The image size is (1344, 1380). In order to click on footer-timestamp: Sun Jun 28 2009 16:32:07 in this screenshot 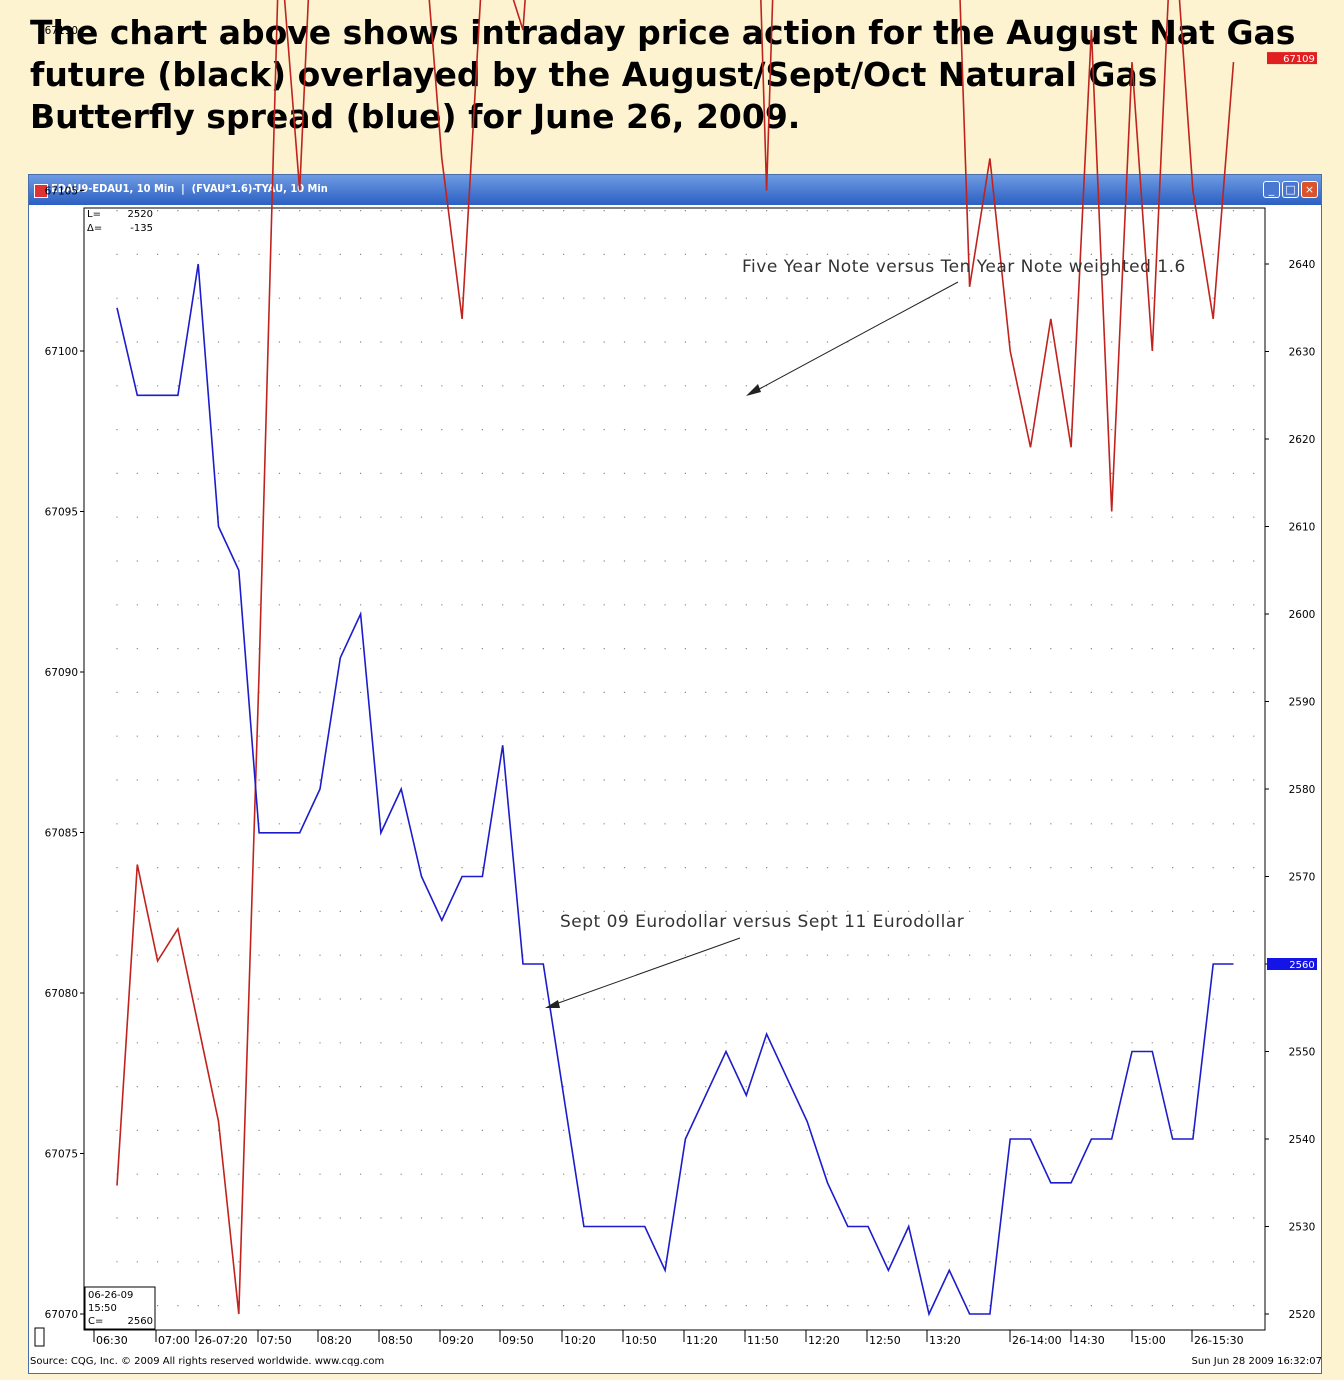, I will do `click(1256, 1361)`.